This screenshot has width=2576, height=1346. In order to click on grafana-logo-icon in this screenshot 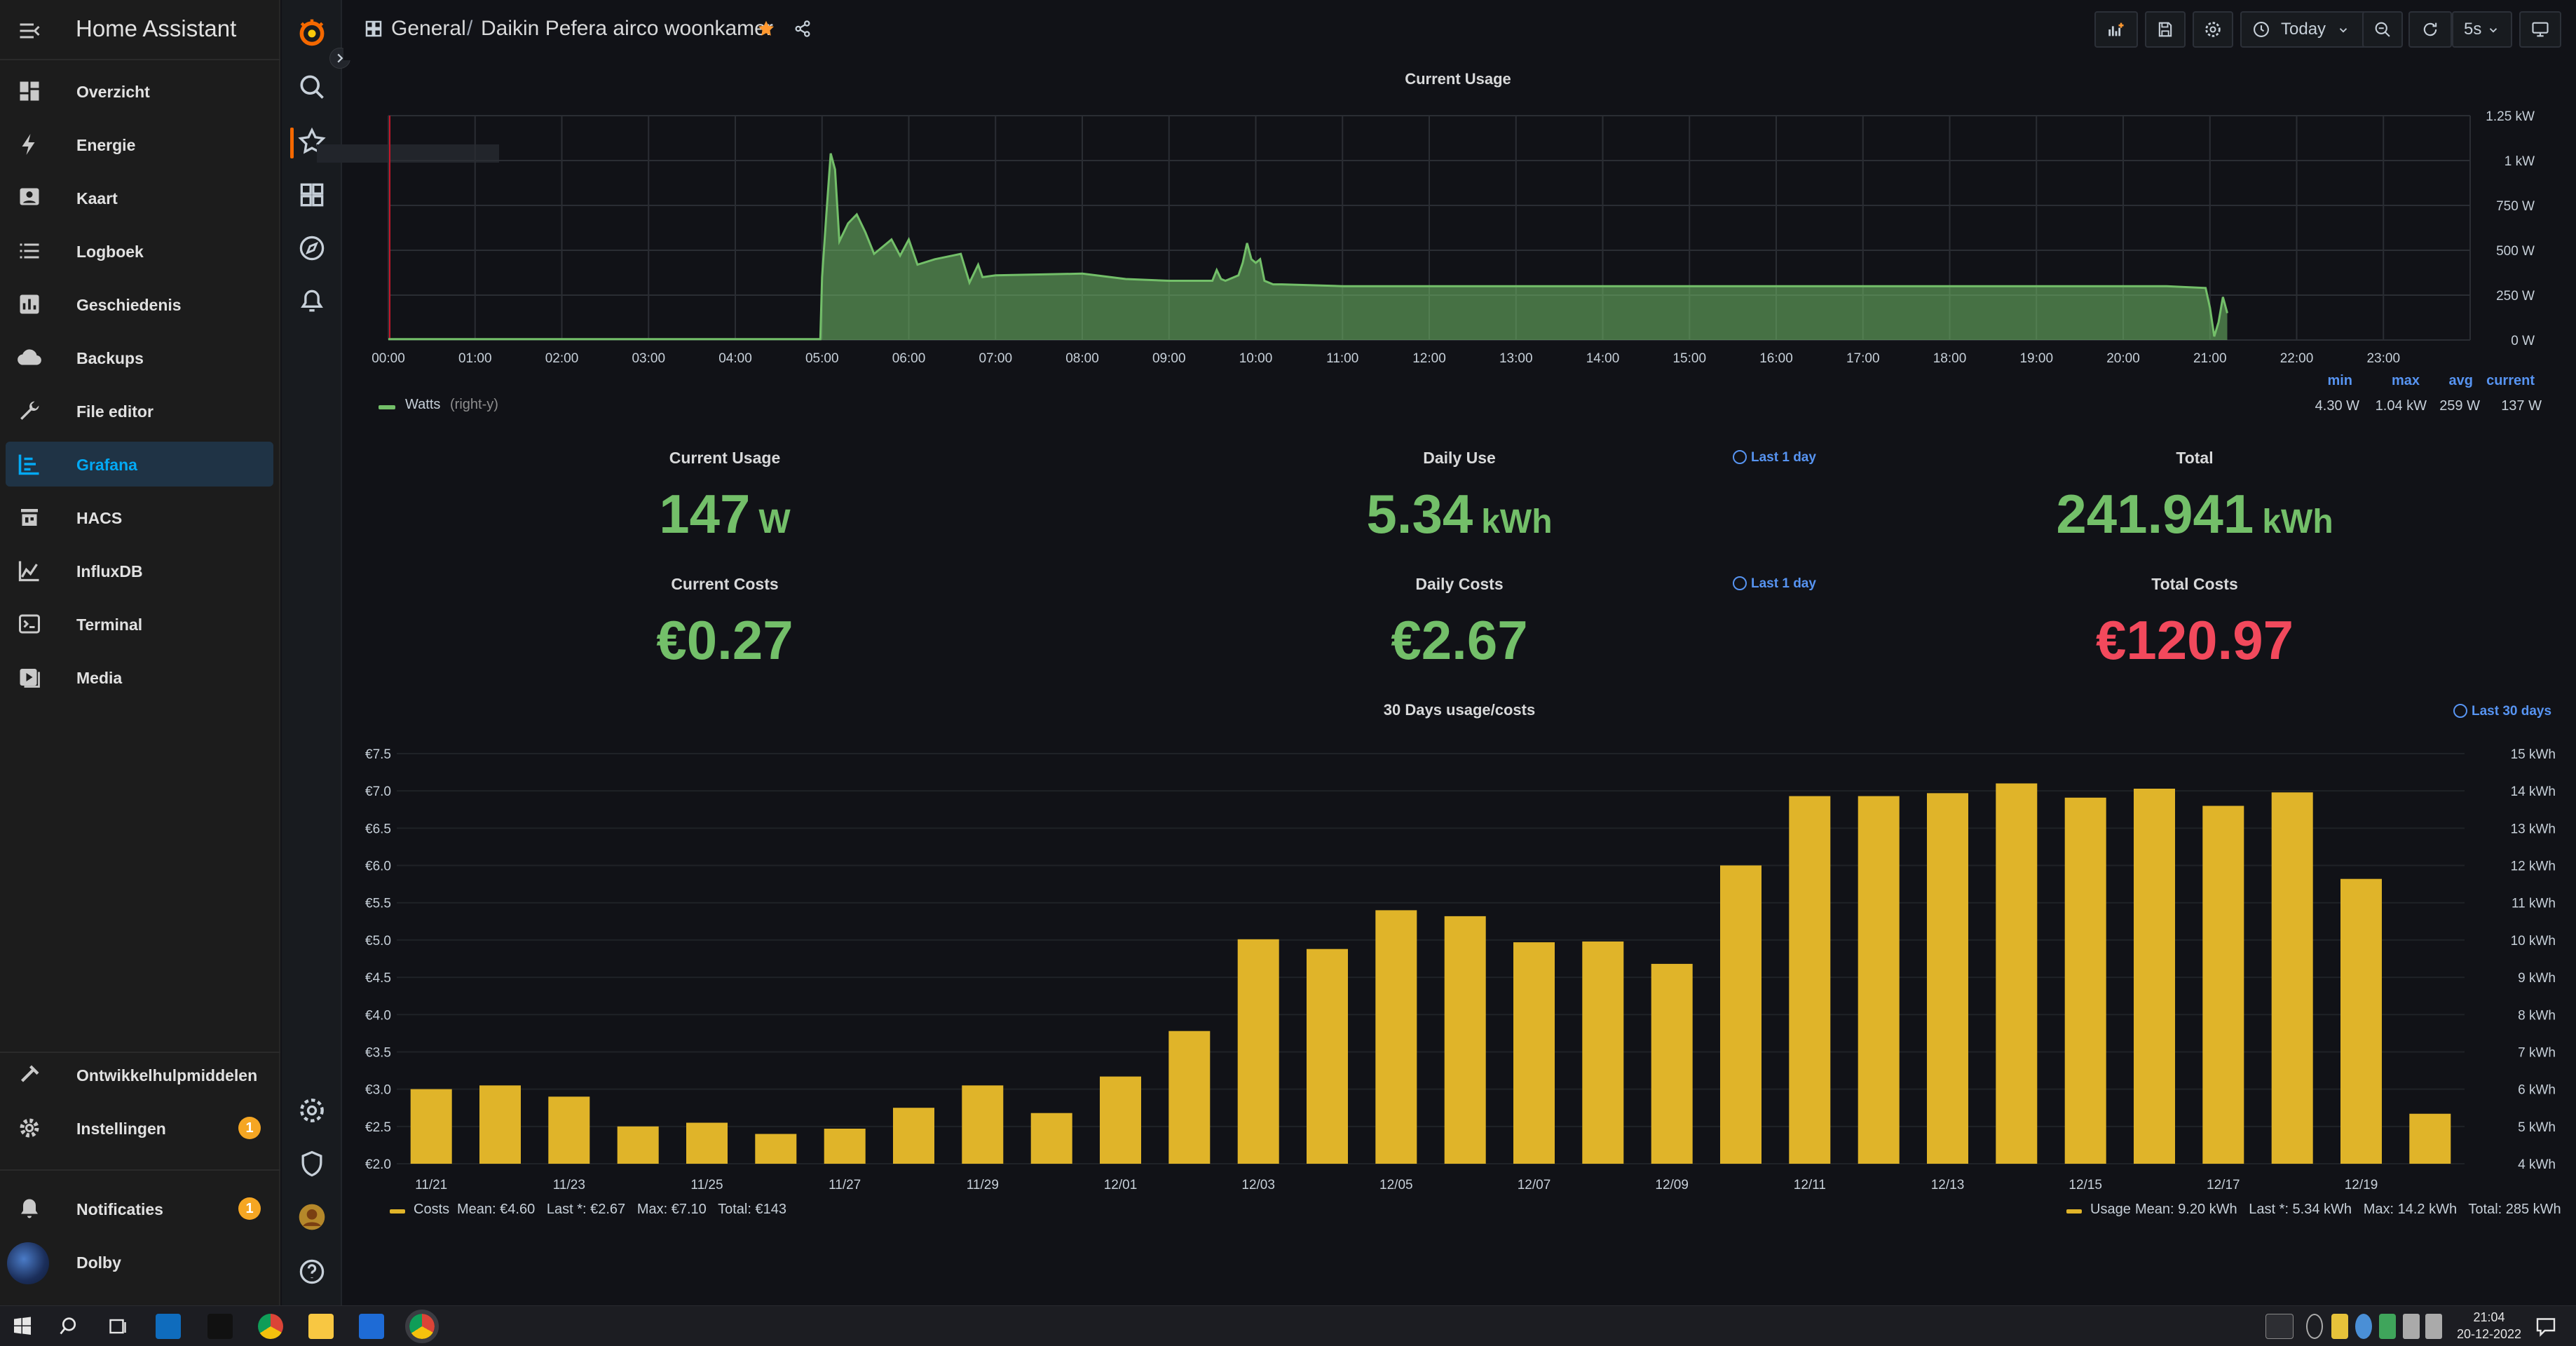, I will do `click(312, 32)`.